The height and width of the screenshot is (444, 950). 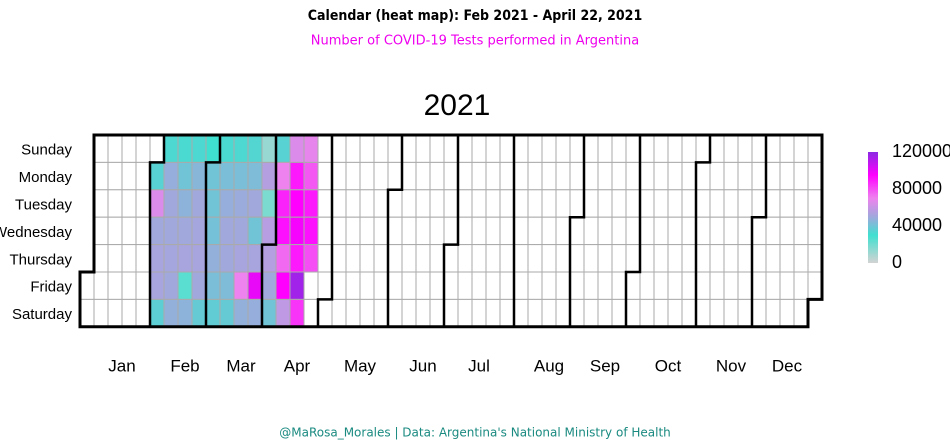 I want to click on month-label: Aug, so click(x=549, y=365).